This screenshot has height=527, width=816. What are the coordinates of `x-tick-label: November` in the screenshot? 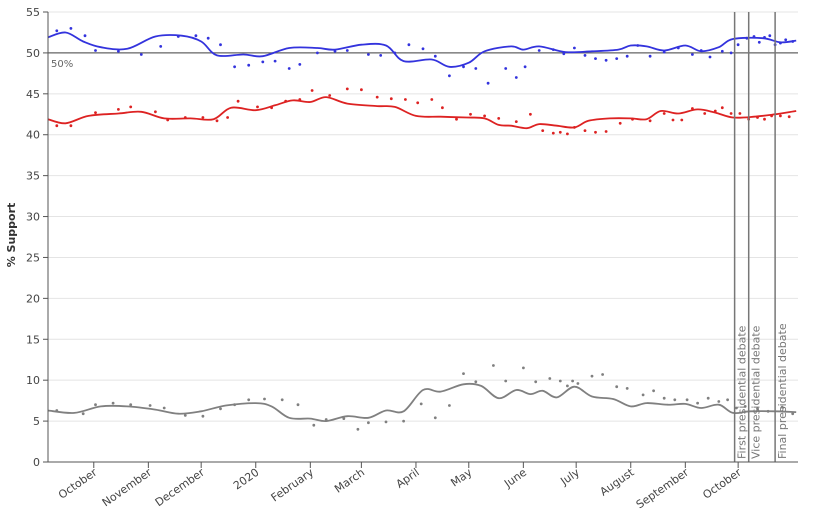 It's located at (127, 488).